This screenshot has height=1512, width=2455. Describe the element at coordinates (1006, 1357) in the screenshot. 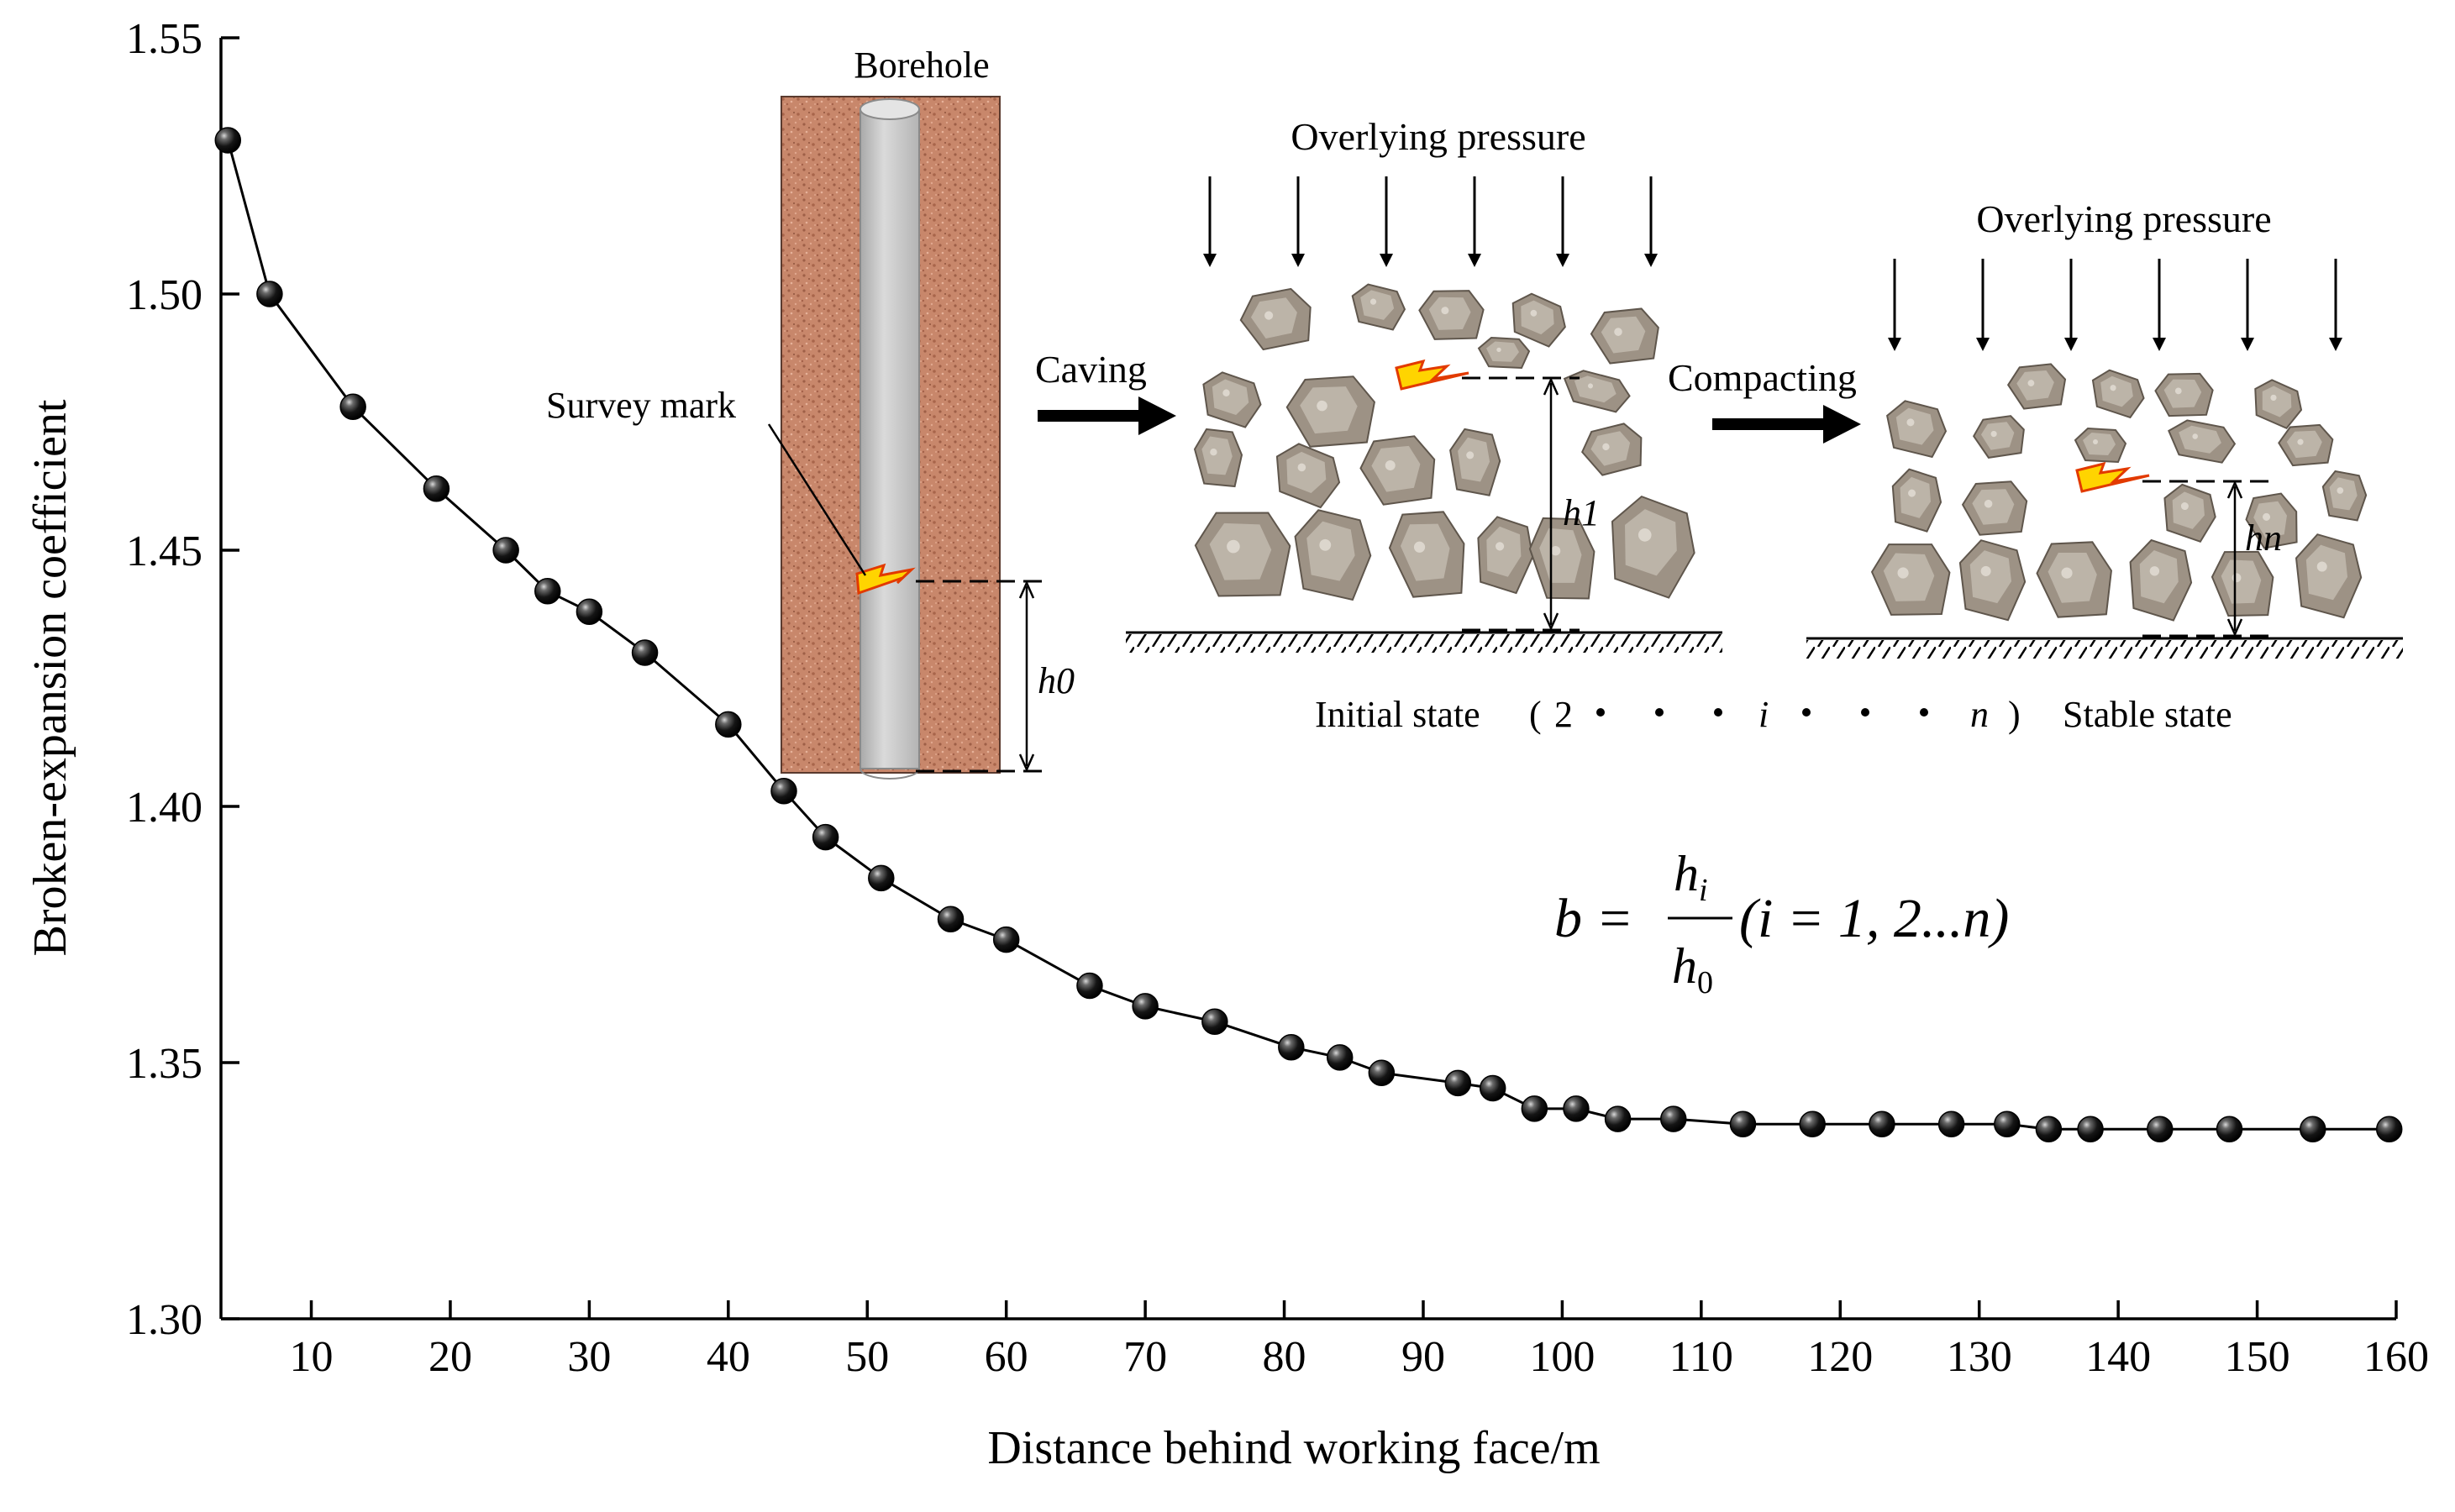

I see `x-tick-label: 60` at that location.